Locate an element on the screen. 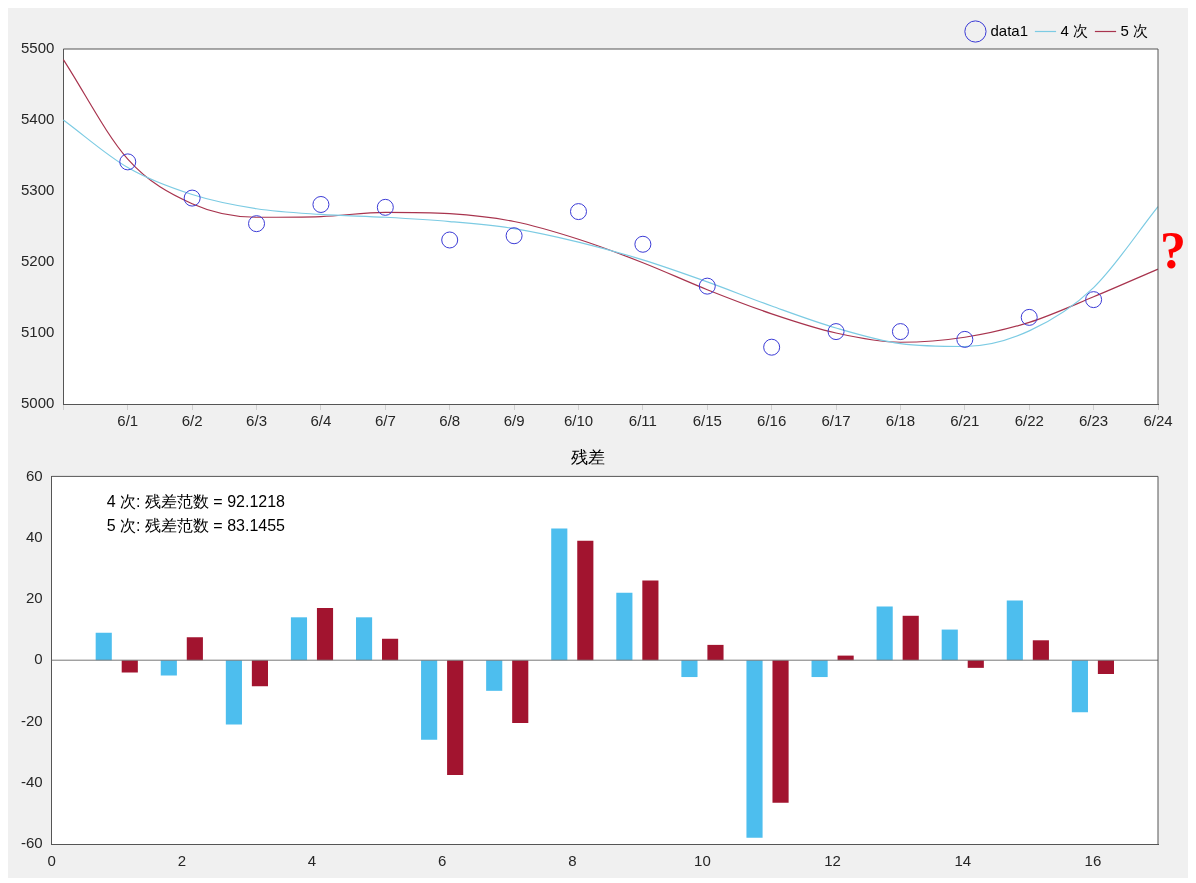 Image resolution: width=1196 pixels, height=883 pixels. x-tick-label: 6/4 is located at coordinates (321, 421).